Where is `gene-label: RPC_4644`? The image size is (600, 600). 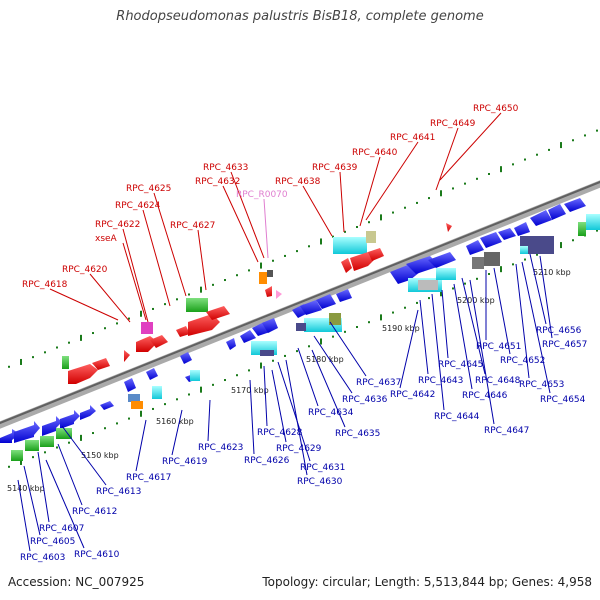
gene-label: RPC_4644 is located at coordinates (457, 417).